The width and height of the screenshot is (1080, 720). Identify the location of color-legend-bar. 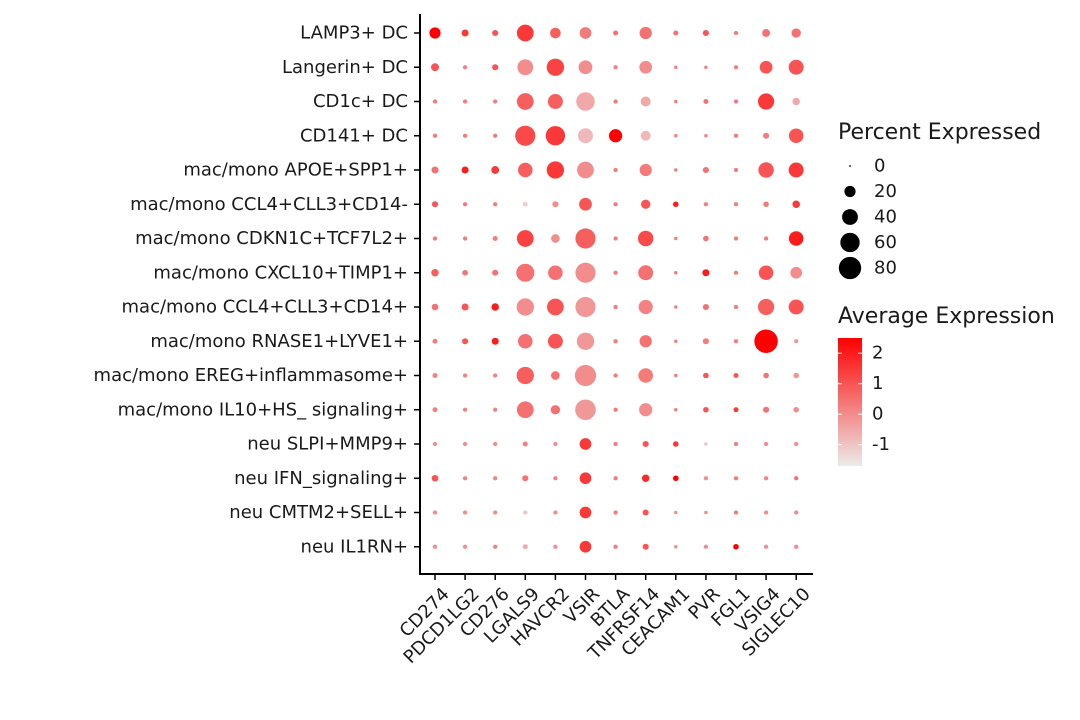
(850, 402).